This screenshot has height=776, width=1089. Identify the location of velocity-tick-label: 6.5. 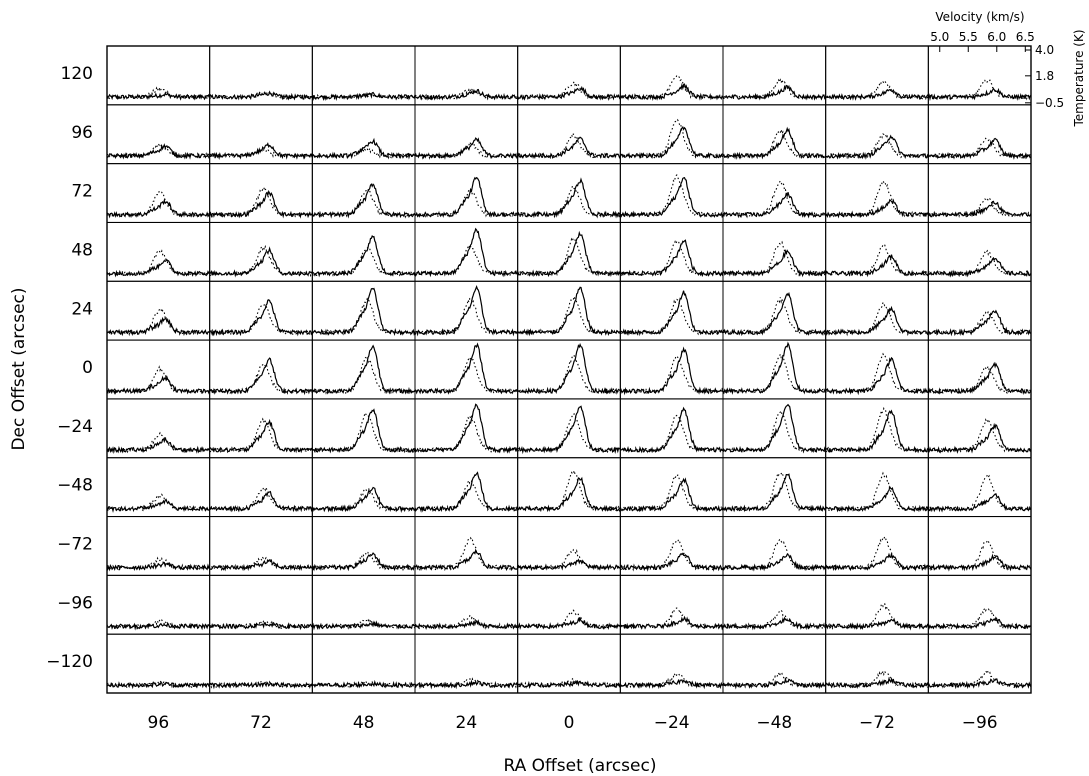
(1025, 37).